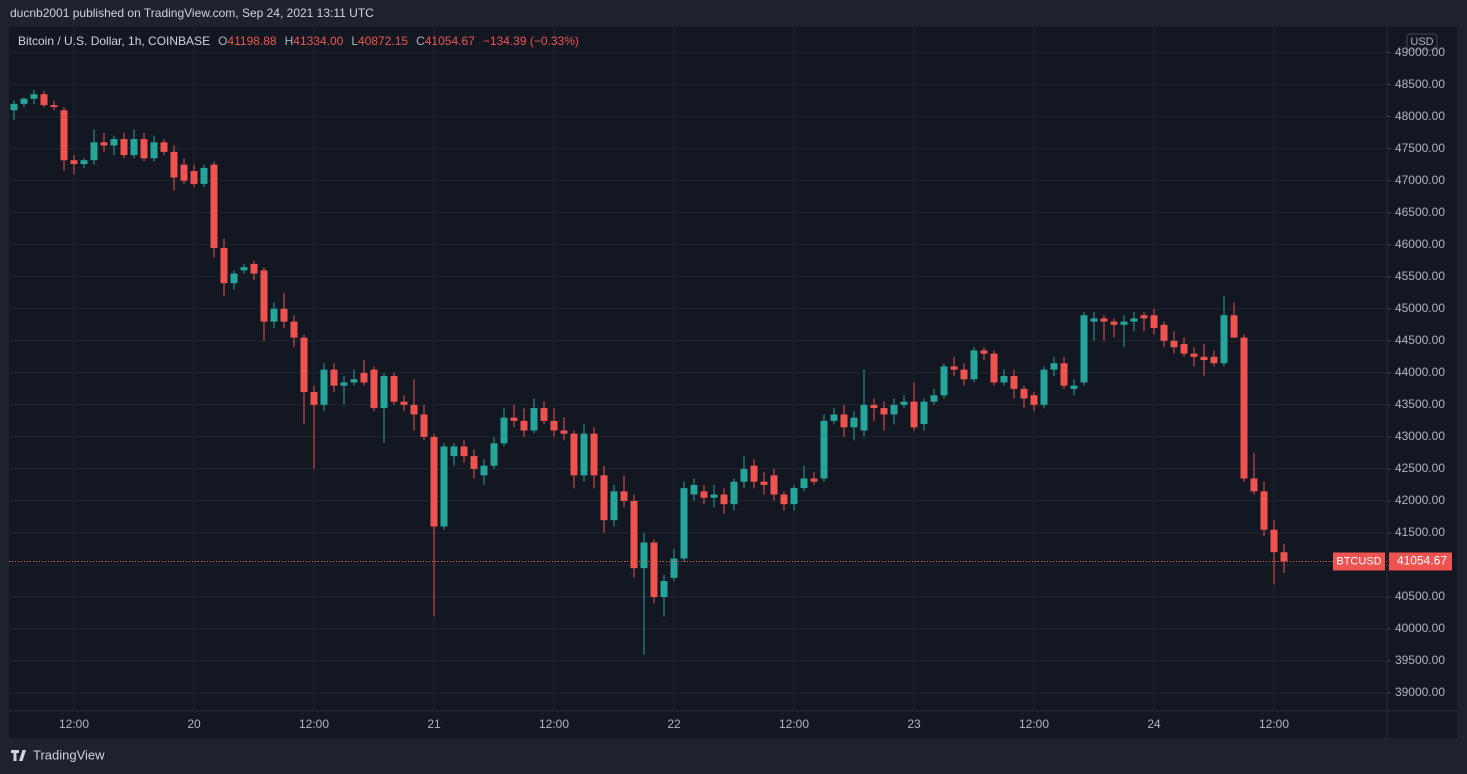 This screenshot has width=1467, height=774. I want to click on brand: TradingView, so click(69, 754).